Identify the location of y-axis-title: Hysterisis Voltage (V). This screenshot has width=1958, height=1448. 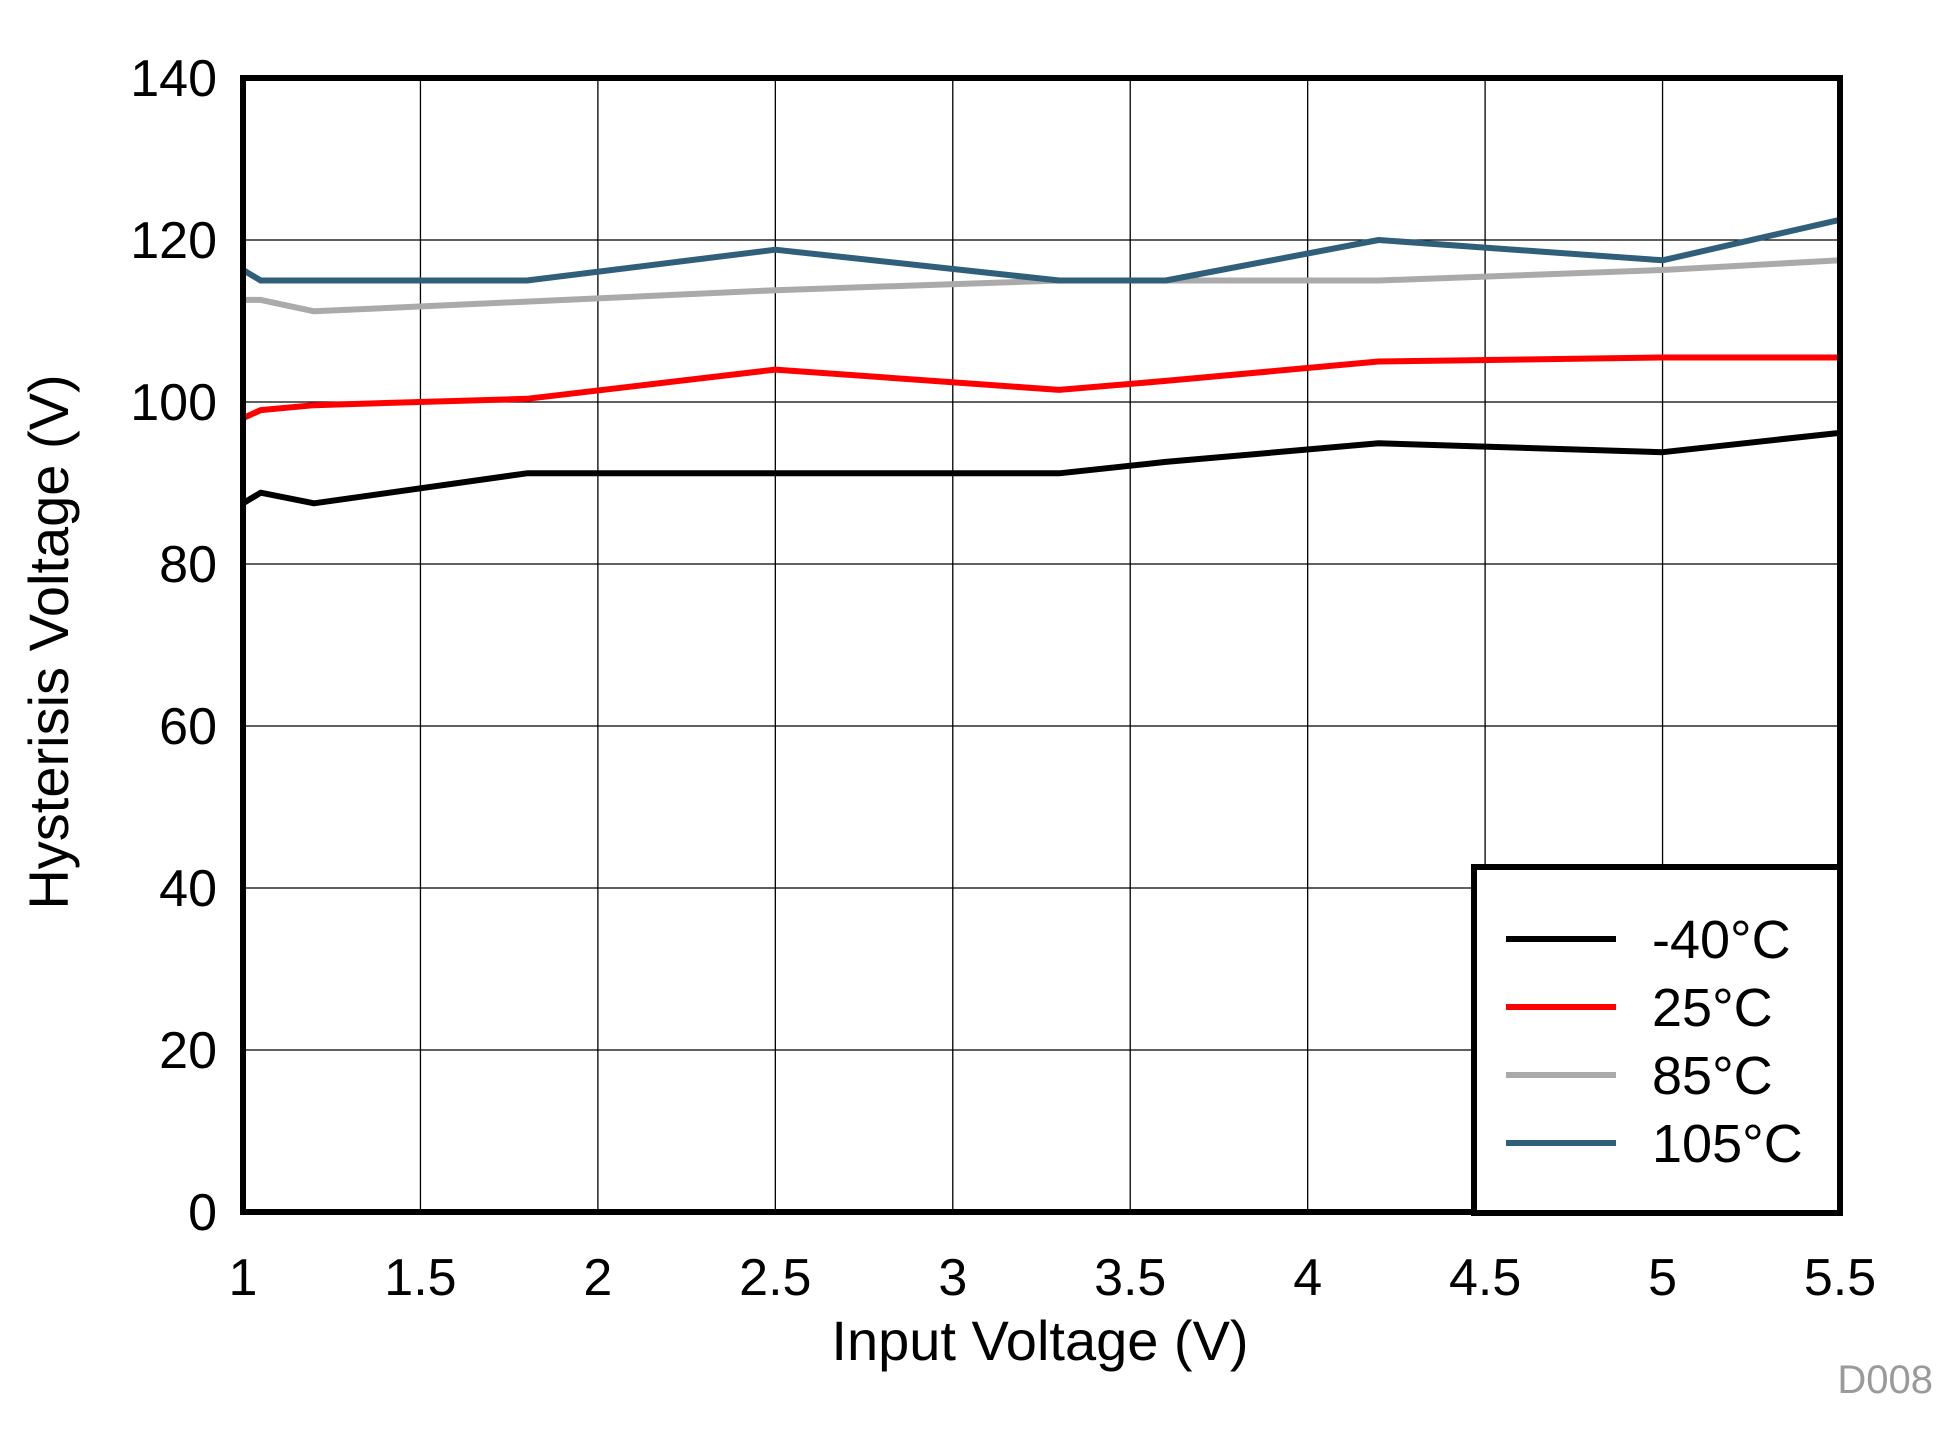
(48, 641).